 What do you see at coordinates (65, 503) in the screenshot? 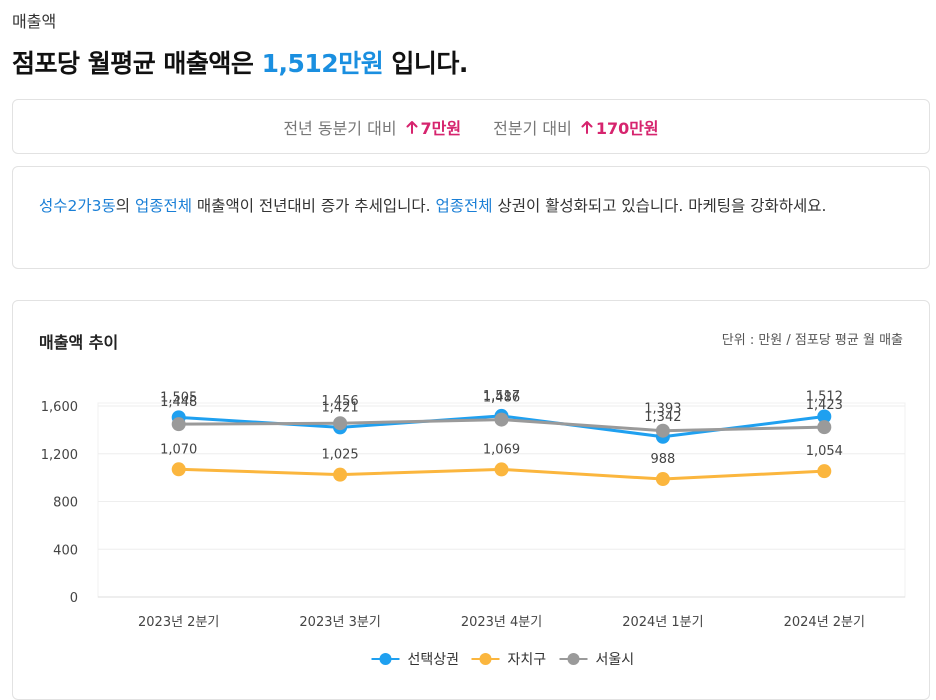
I see `y-tick-label: 800` at bounding box center [65, 503].